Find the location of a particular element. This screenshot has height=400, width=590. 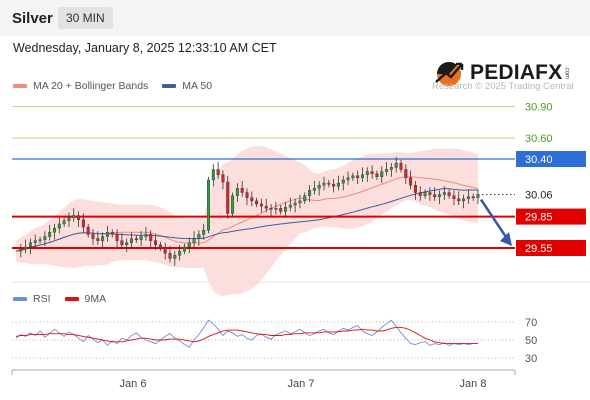

copyright-text: Research © 2025 Trading Central is located at coordinates (503, 86).